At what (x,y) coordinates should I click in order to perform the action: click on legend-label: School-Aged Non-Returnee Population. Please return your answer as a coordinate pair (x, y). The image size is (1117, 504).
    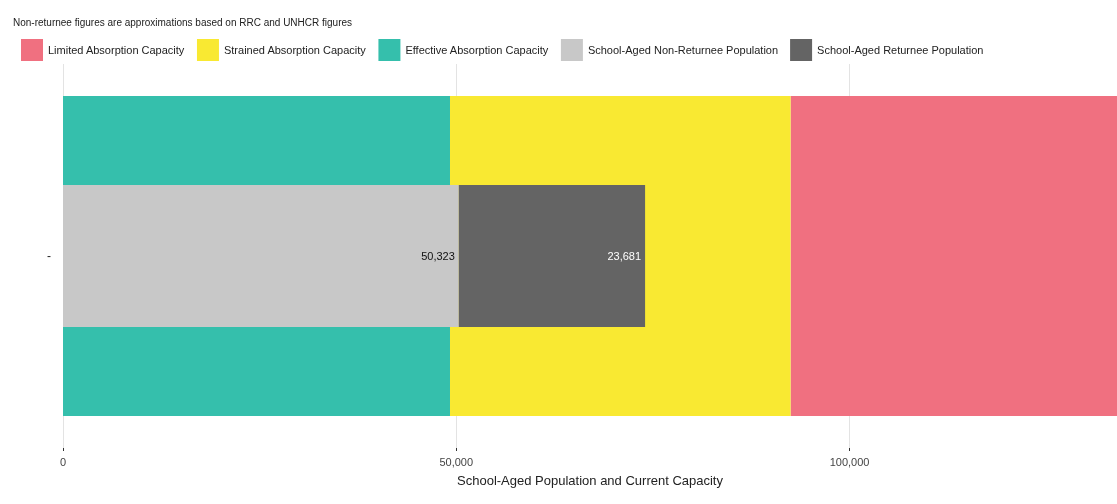
    Looking at the image, I should click on (683, 50).